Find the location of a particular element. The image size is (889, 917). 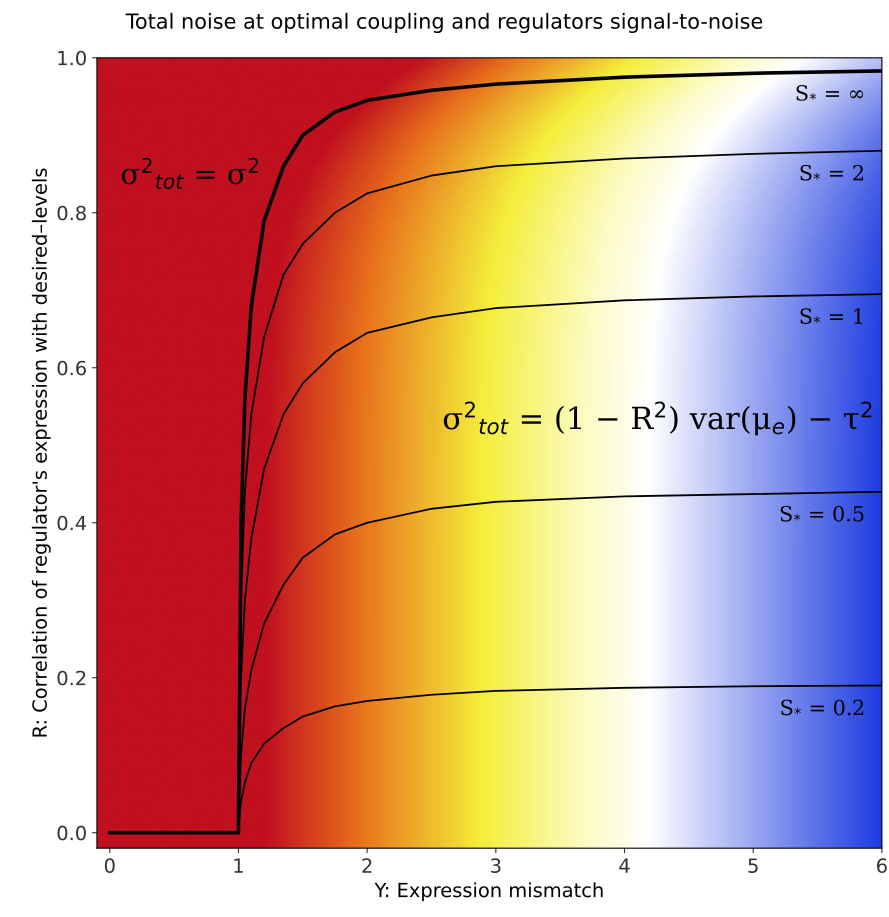

series-label: S$_{*}$ = 0.5 is located at coordinates (822, 514).